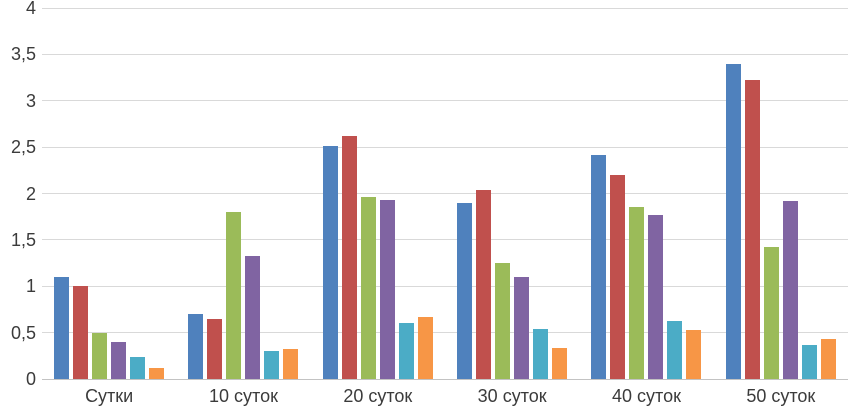 The width and height of the screenshot is (848, 414). What do you see at coordinates (512, 396) in the screenshot?
I see `x-tick-label: 30 суток` at bounding box center [512, 396].